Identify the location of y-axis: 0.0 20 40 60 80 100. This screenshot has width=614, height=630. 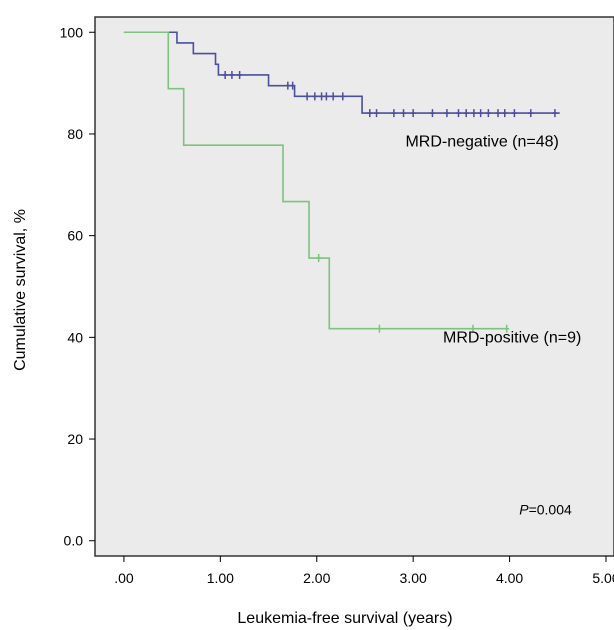
(77, 286).